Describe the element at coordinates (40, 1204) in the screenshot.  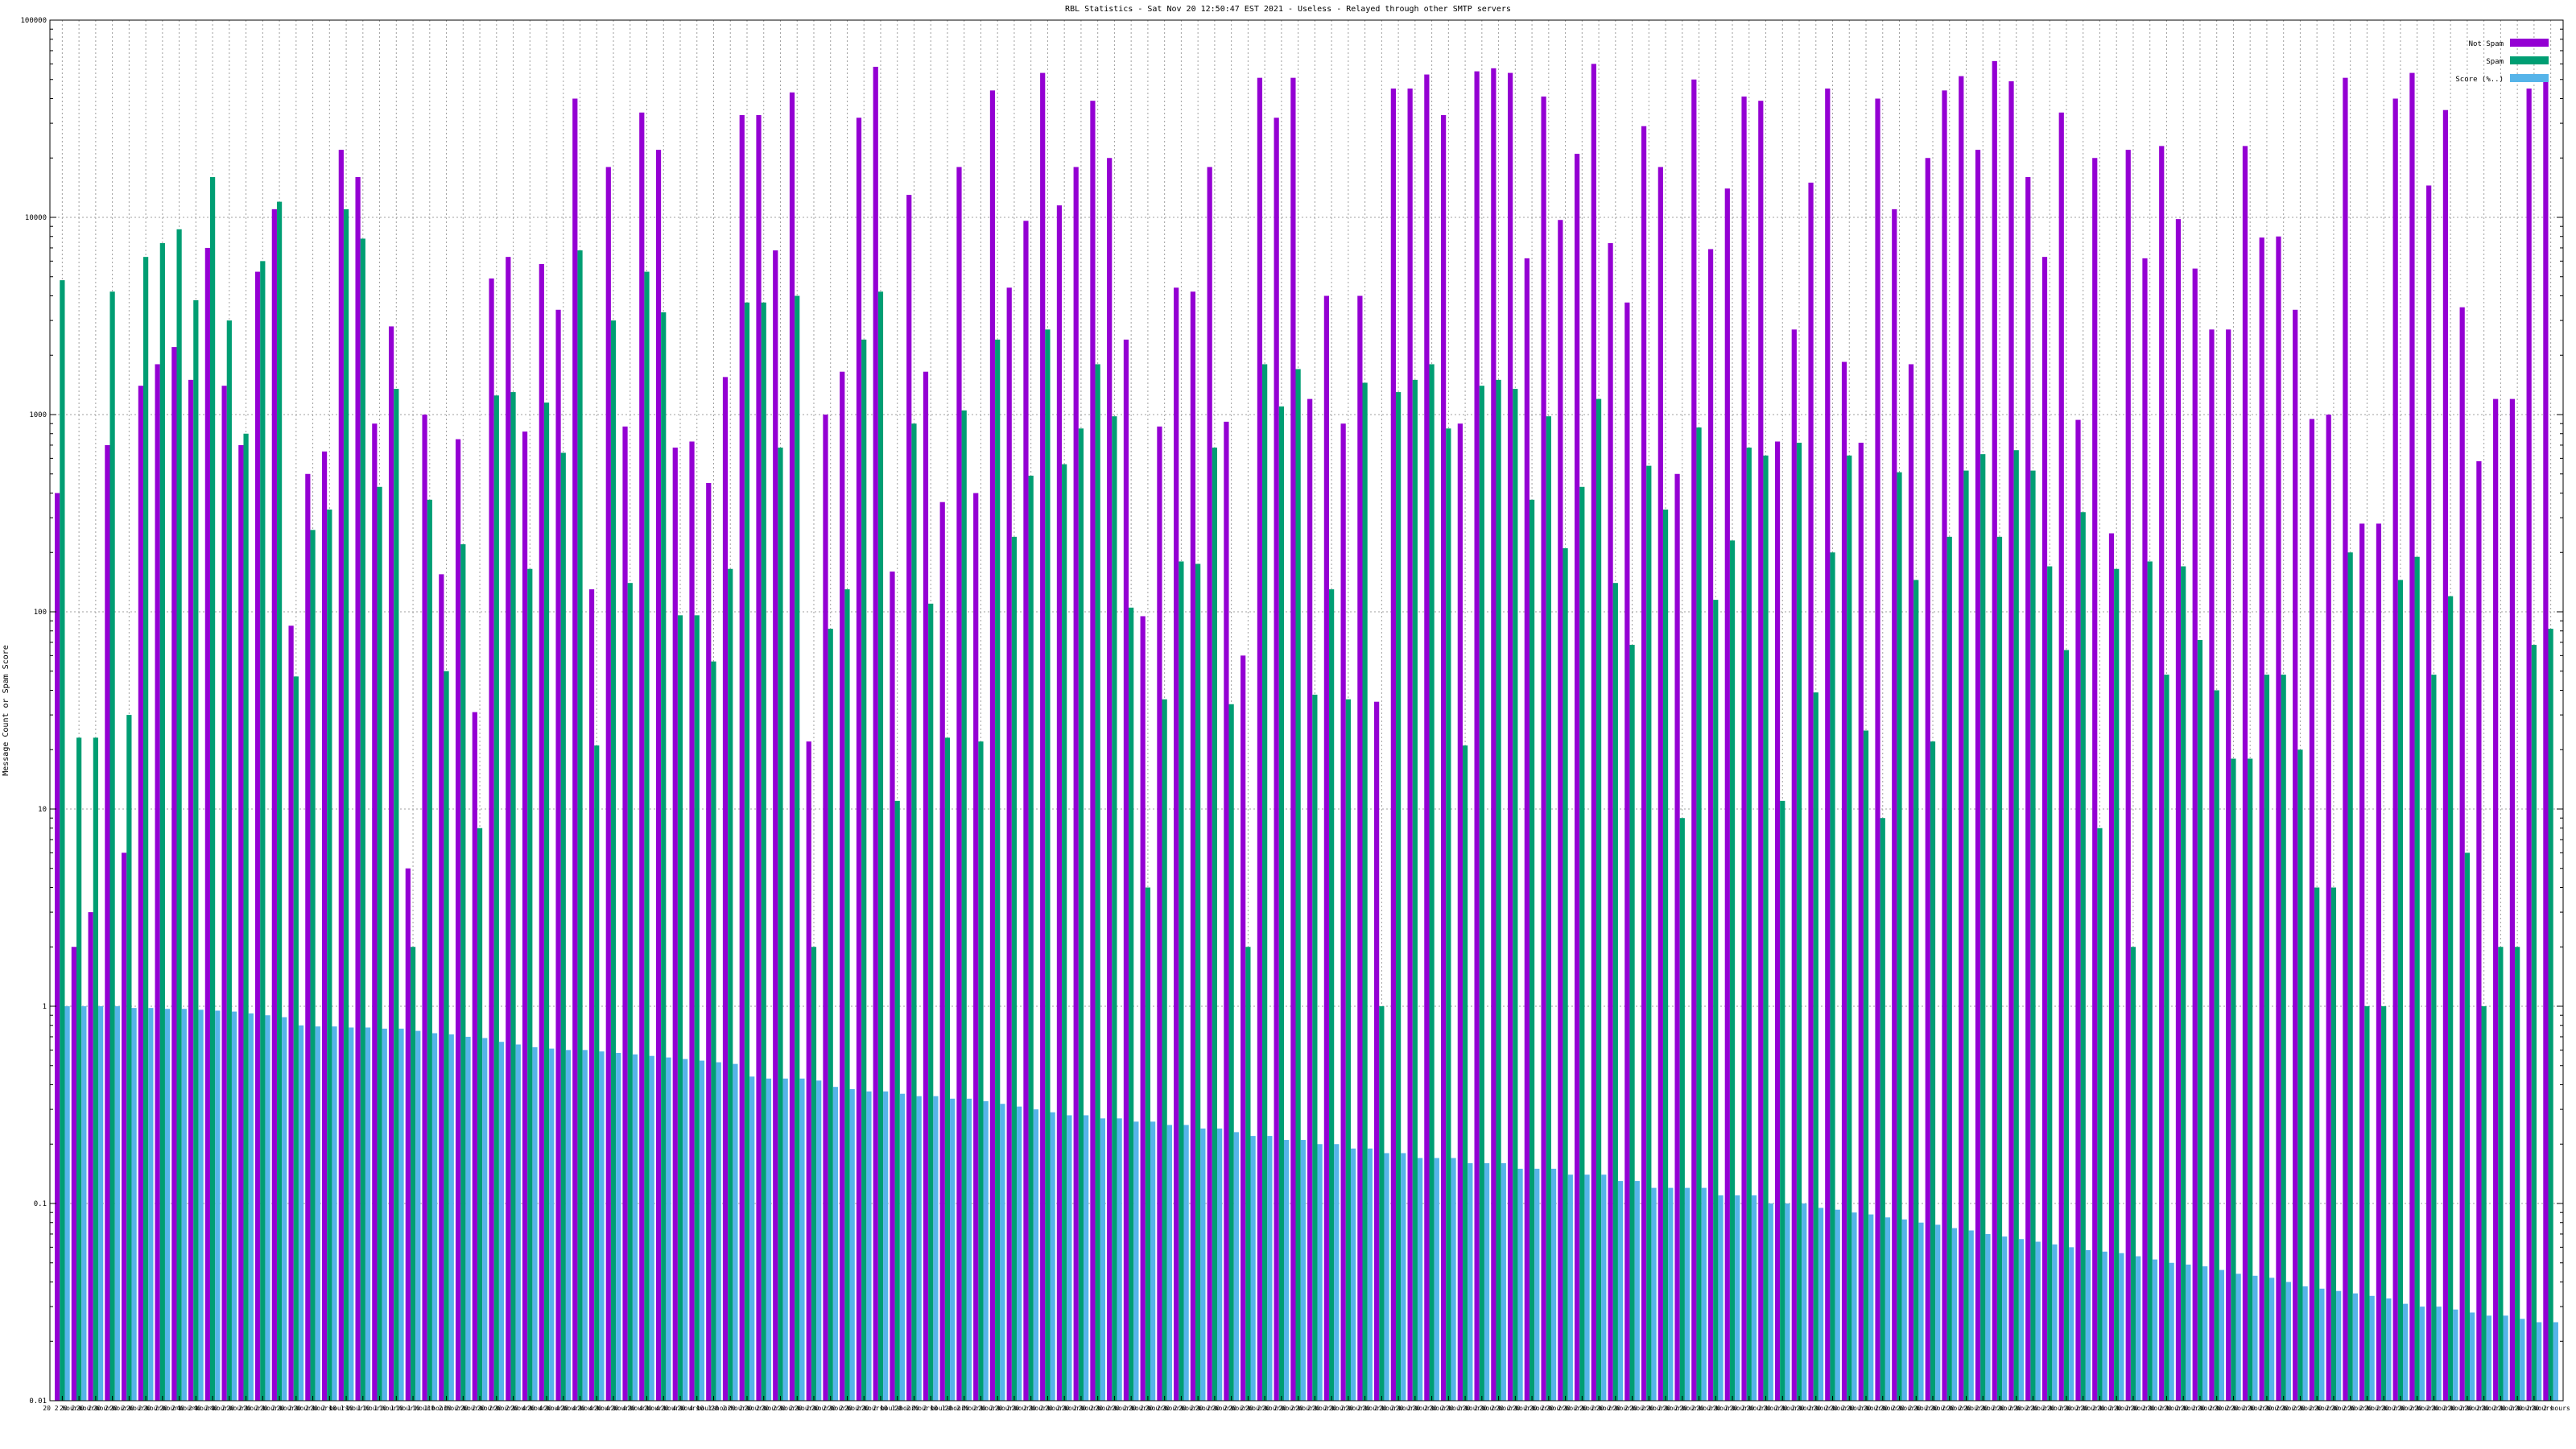
I see `y-tick-label: 0.1` at that location.